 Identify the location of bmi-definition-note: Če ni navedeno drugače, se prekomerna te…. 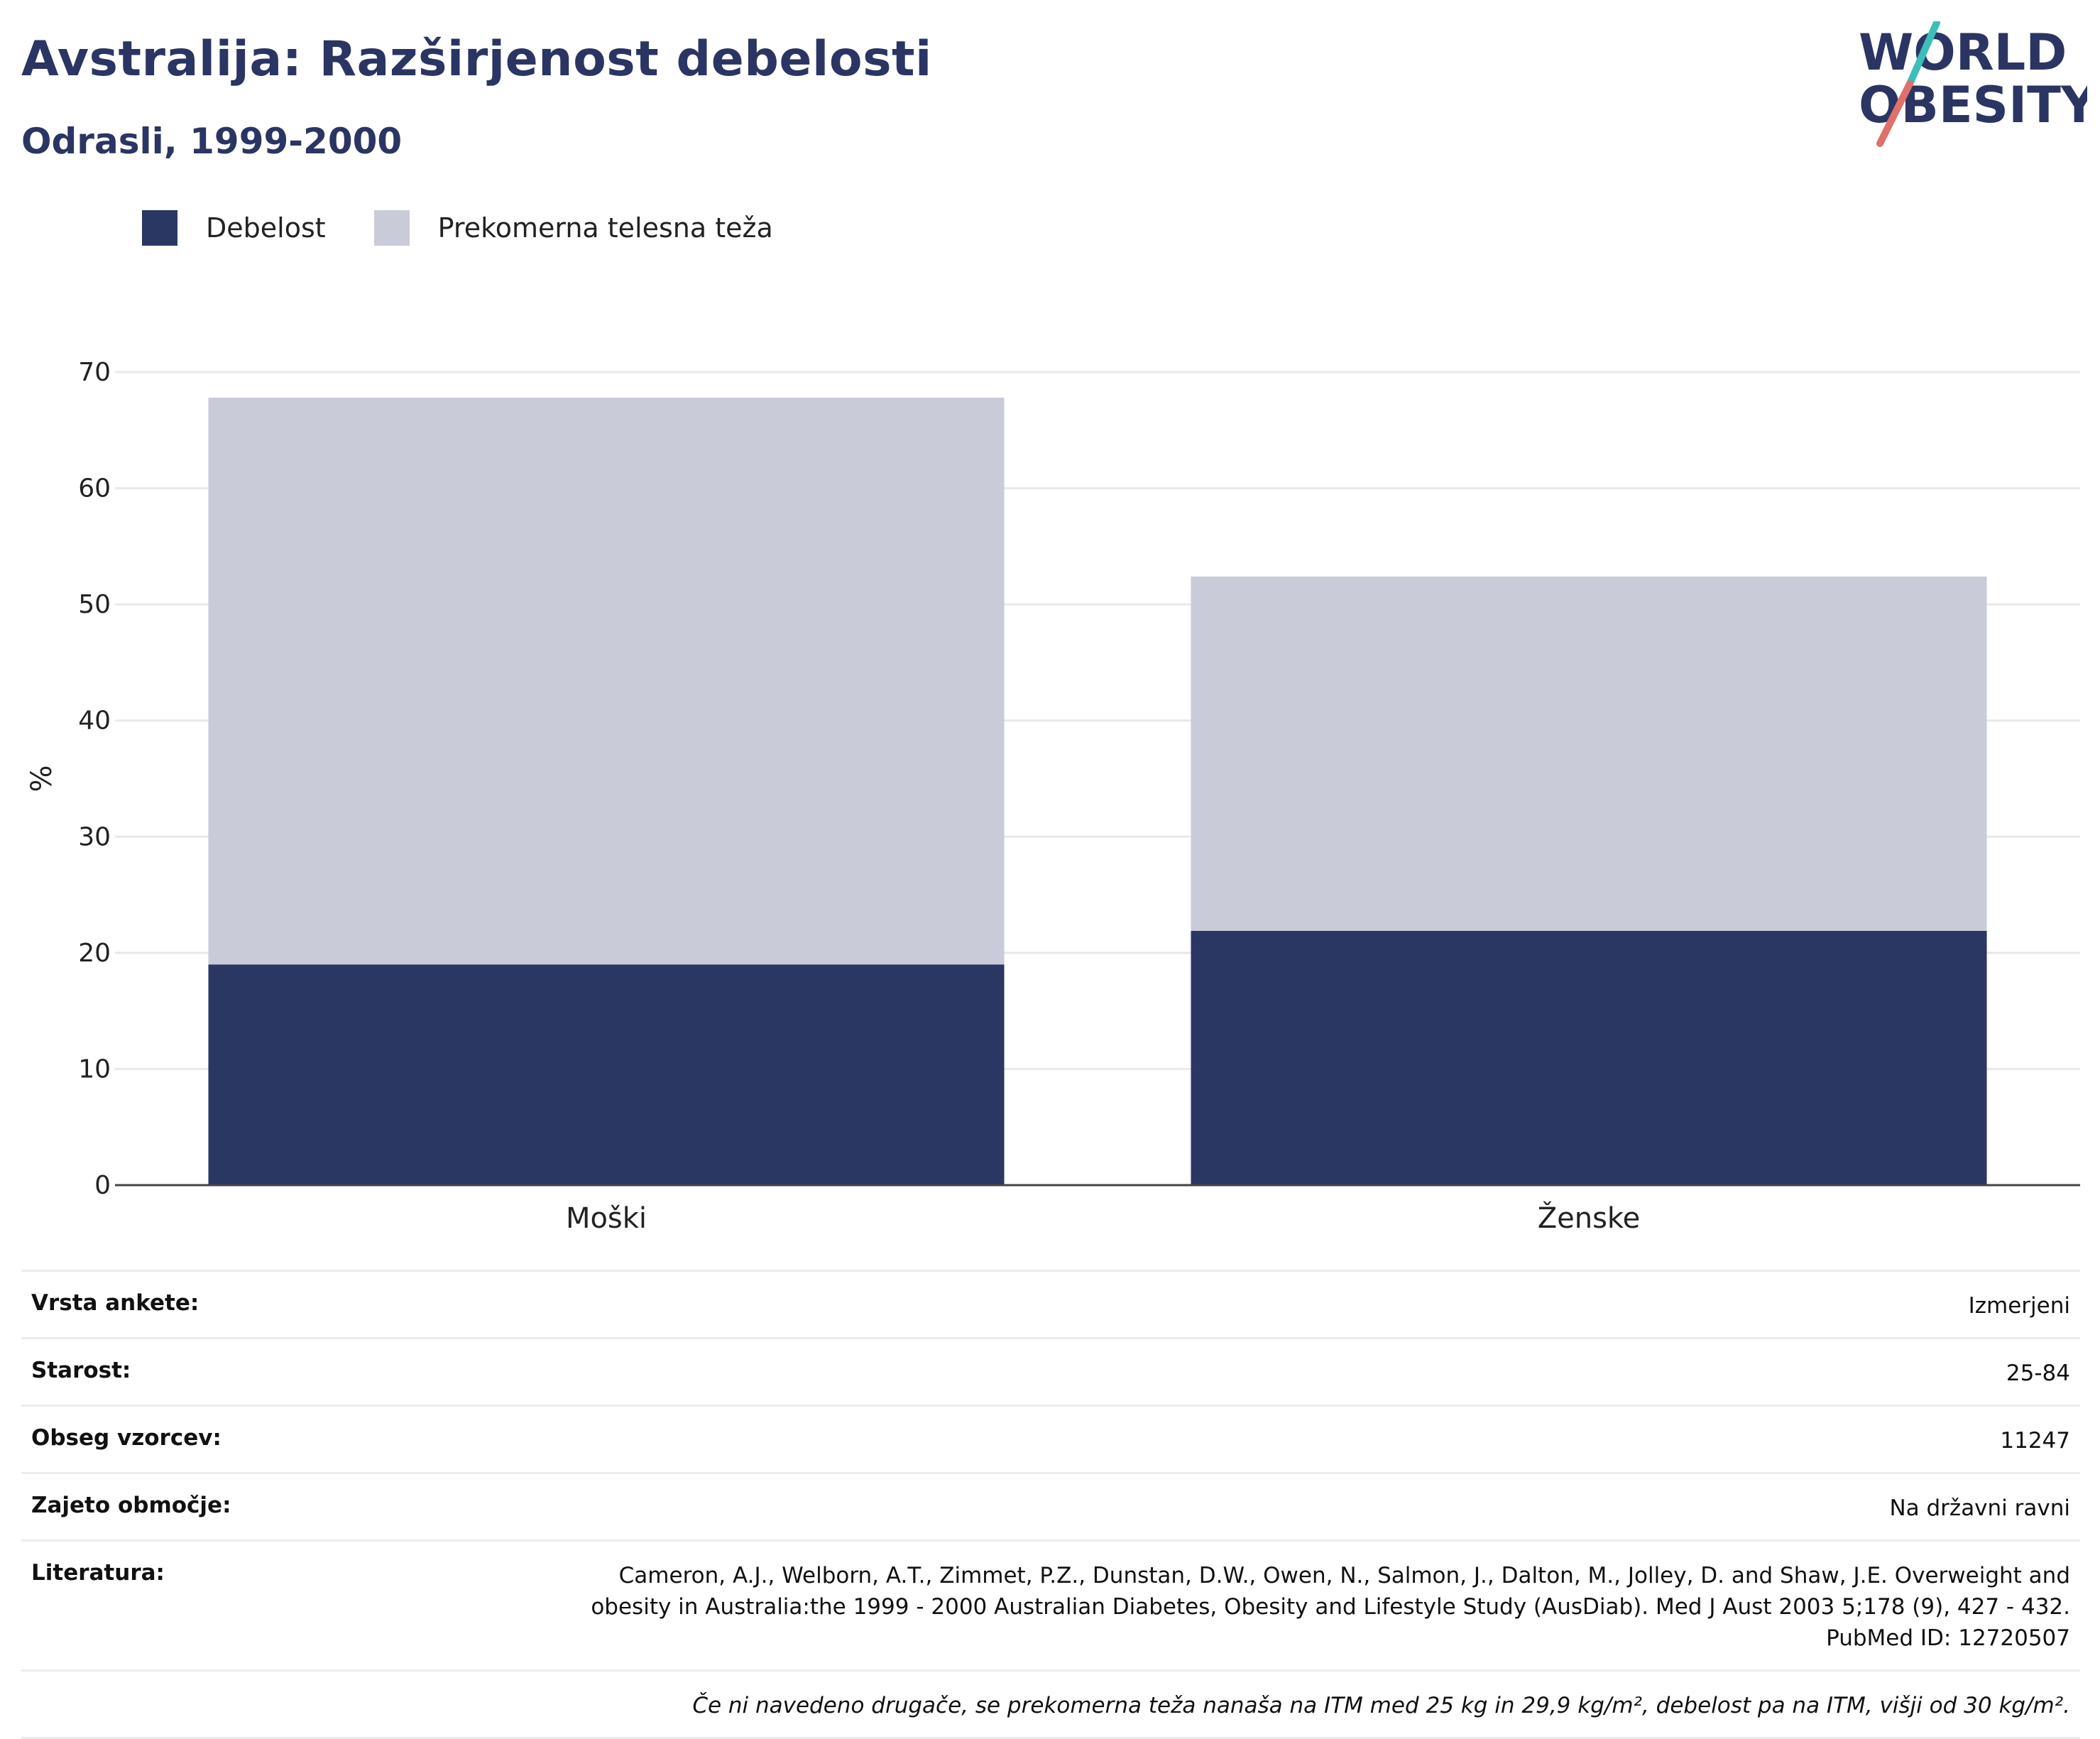
(1050, 1704).